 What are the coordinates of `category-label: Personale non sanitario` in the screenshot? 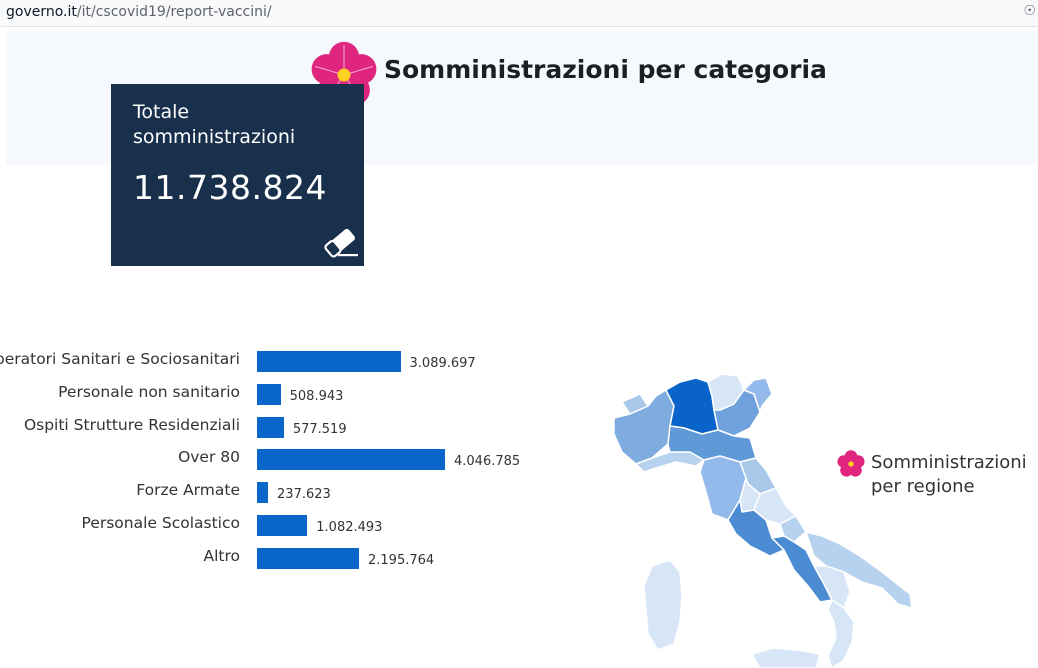 It's located at (149, 391).